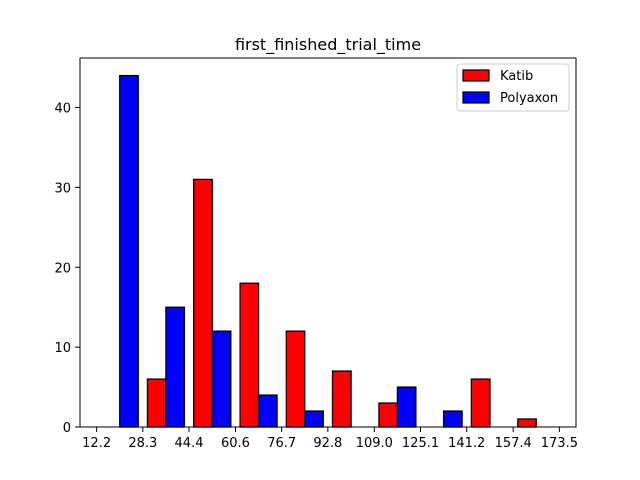 The height and width of the screenshot is (480, 640). Describe the element at coordinates (189, 443) in the screenshot. I see `x-tick-label: 44.4` at that location.